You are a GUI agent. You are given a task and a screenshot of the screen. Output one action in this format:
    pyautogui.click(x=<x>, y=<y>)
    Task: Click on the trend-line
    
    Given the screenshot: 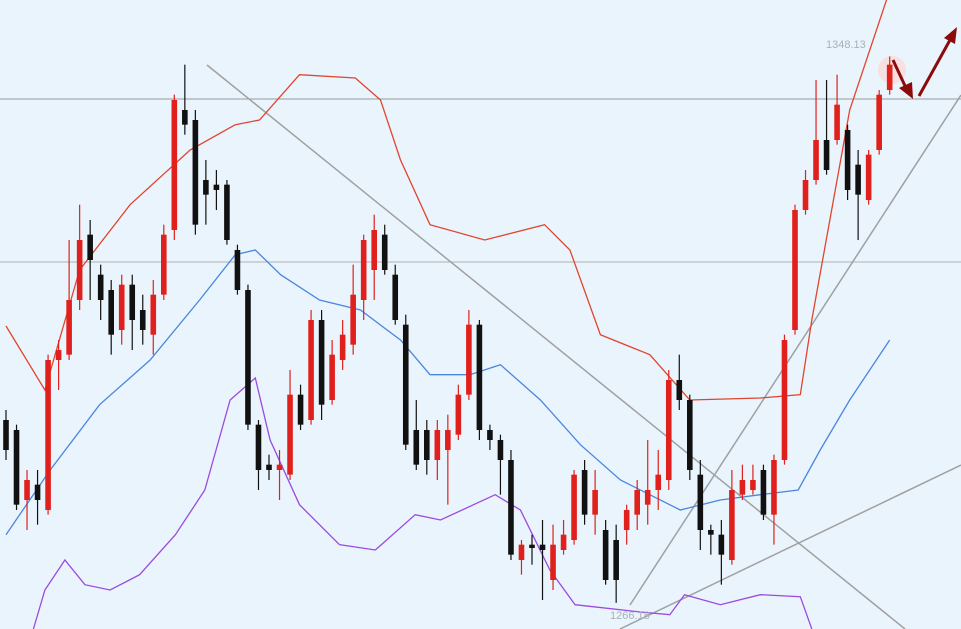 What is the action you would take?
    pyautogui.click(x=790, y=546)
    